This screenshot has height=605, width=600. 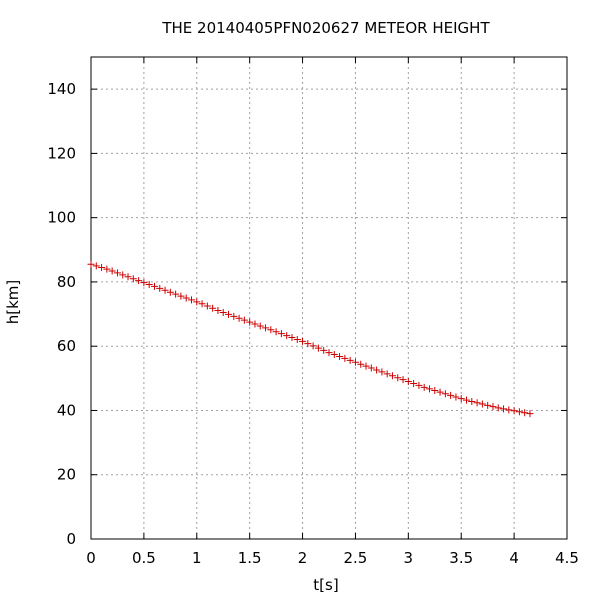 What do you see at coordinates (61, 153) in the screenshot?
I see `y-tick-label: 120` at bounding box center [61, 153].